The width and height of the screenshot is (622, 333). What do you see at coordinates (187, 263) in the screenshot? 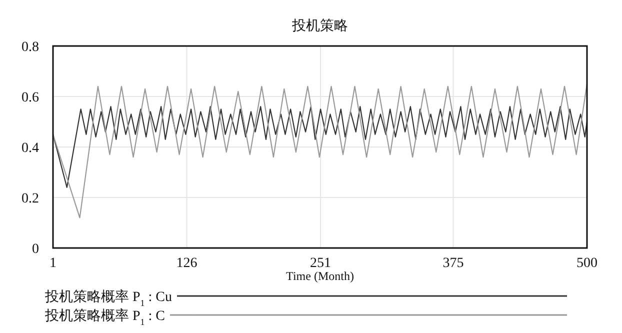
I see `x-tick-label: 126` at bounding box center [187, 263].